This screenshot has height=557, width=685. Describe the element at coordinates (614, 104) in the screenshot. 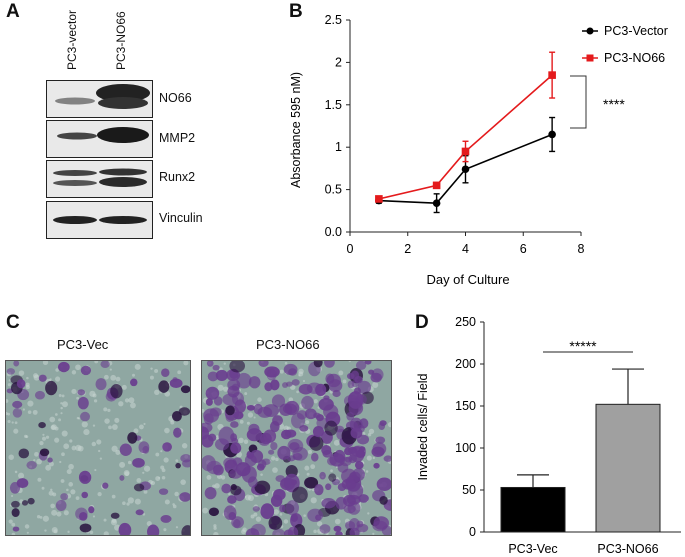

I see `line-chart-sig-stars: ****` at that location.